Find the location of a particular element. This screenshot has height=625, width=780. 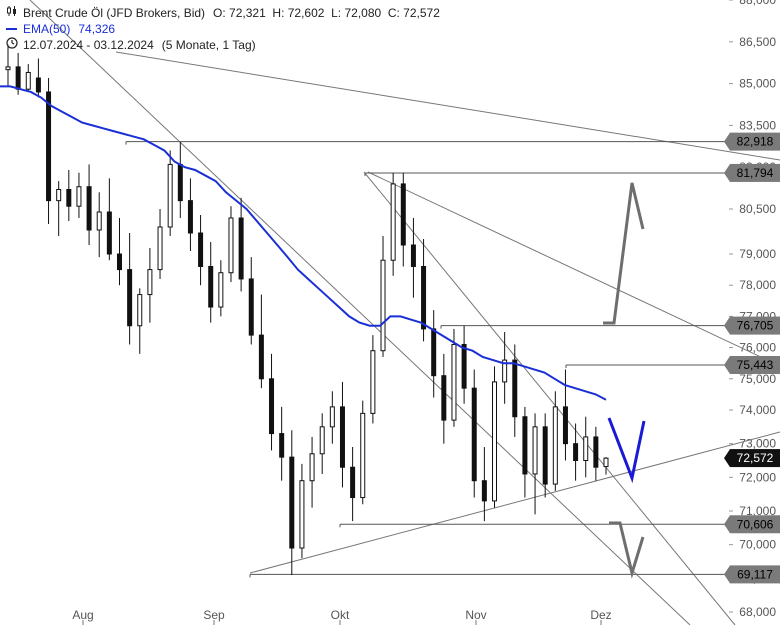

clock-icon is located at coordinates (12, 45).